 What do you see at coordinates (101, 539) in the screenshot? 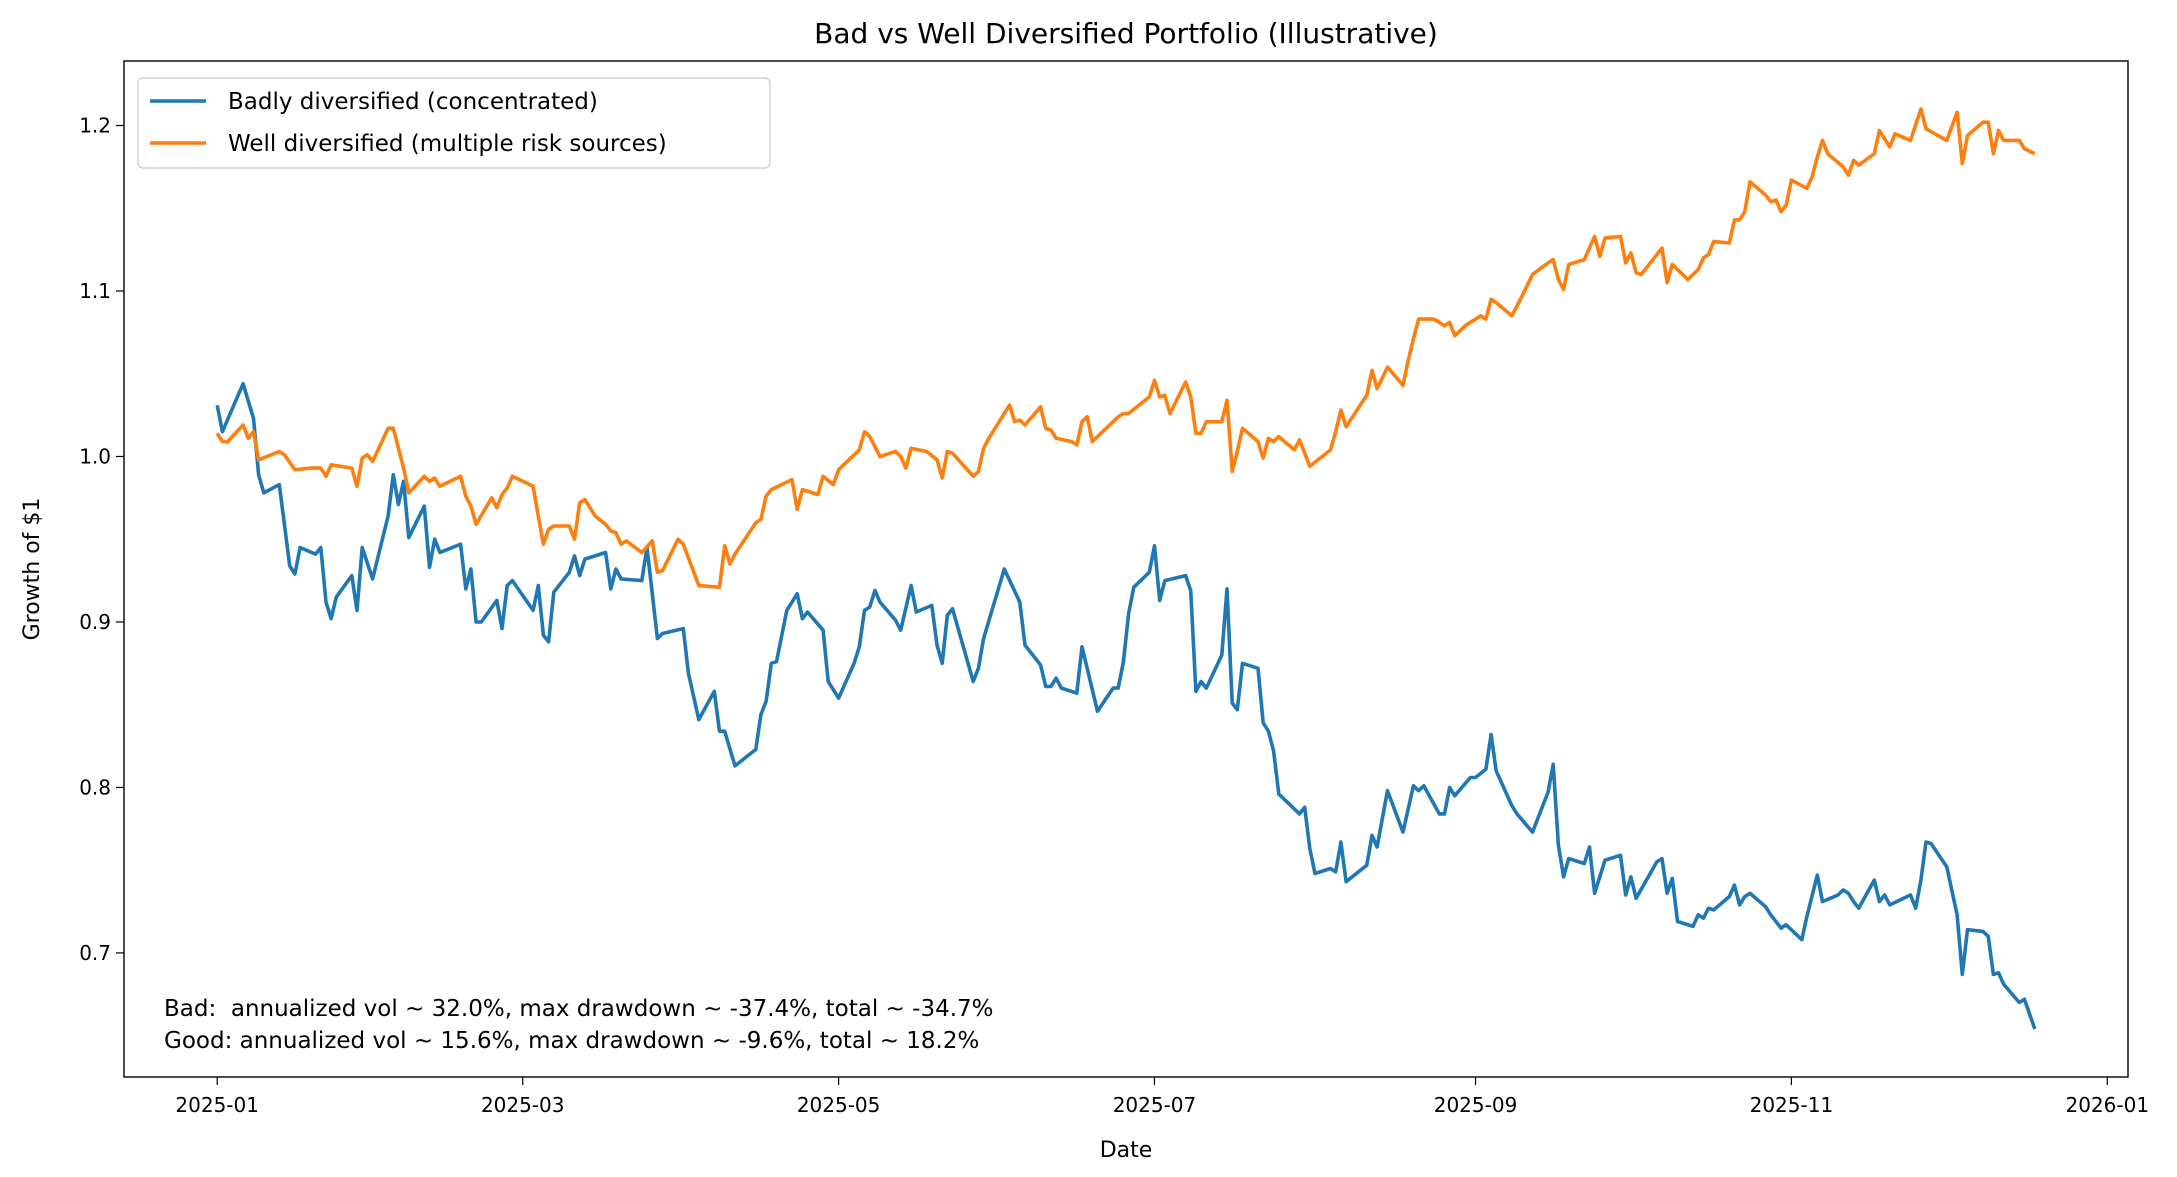
I see `y-axis: 0.7 0.8 0.9 1.0 1.1 1.2` at bounding box center [101, 539].